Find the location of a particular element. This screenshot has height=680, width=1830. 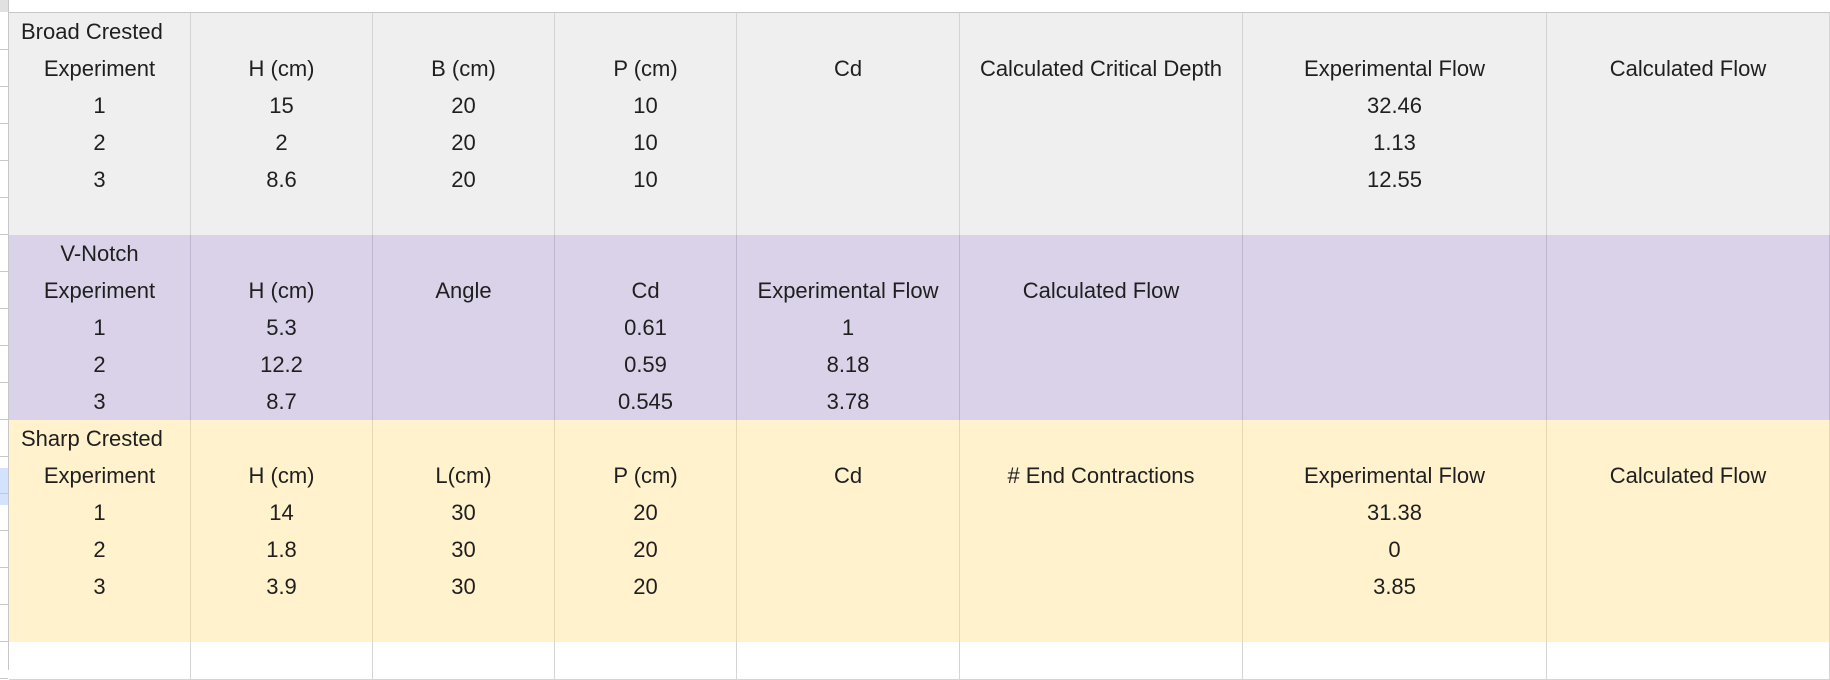

data-cell: 12.2 is located at coordinates (282, 365).